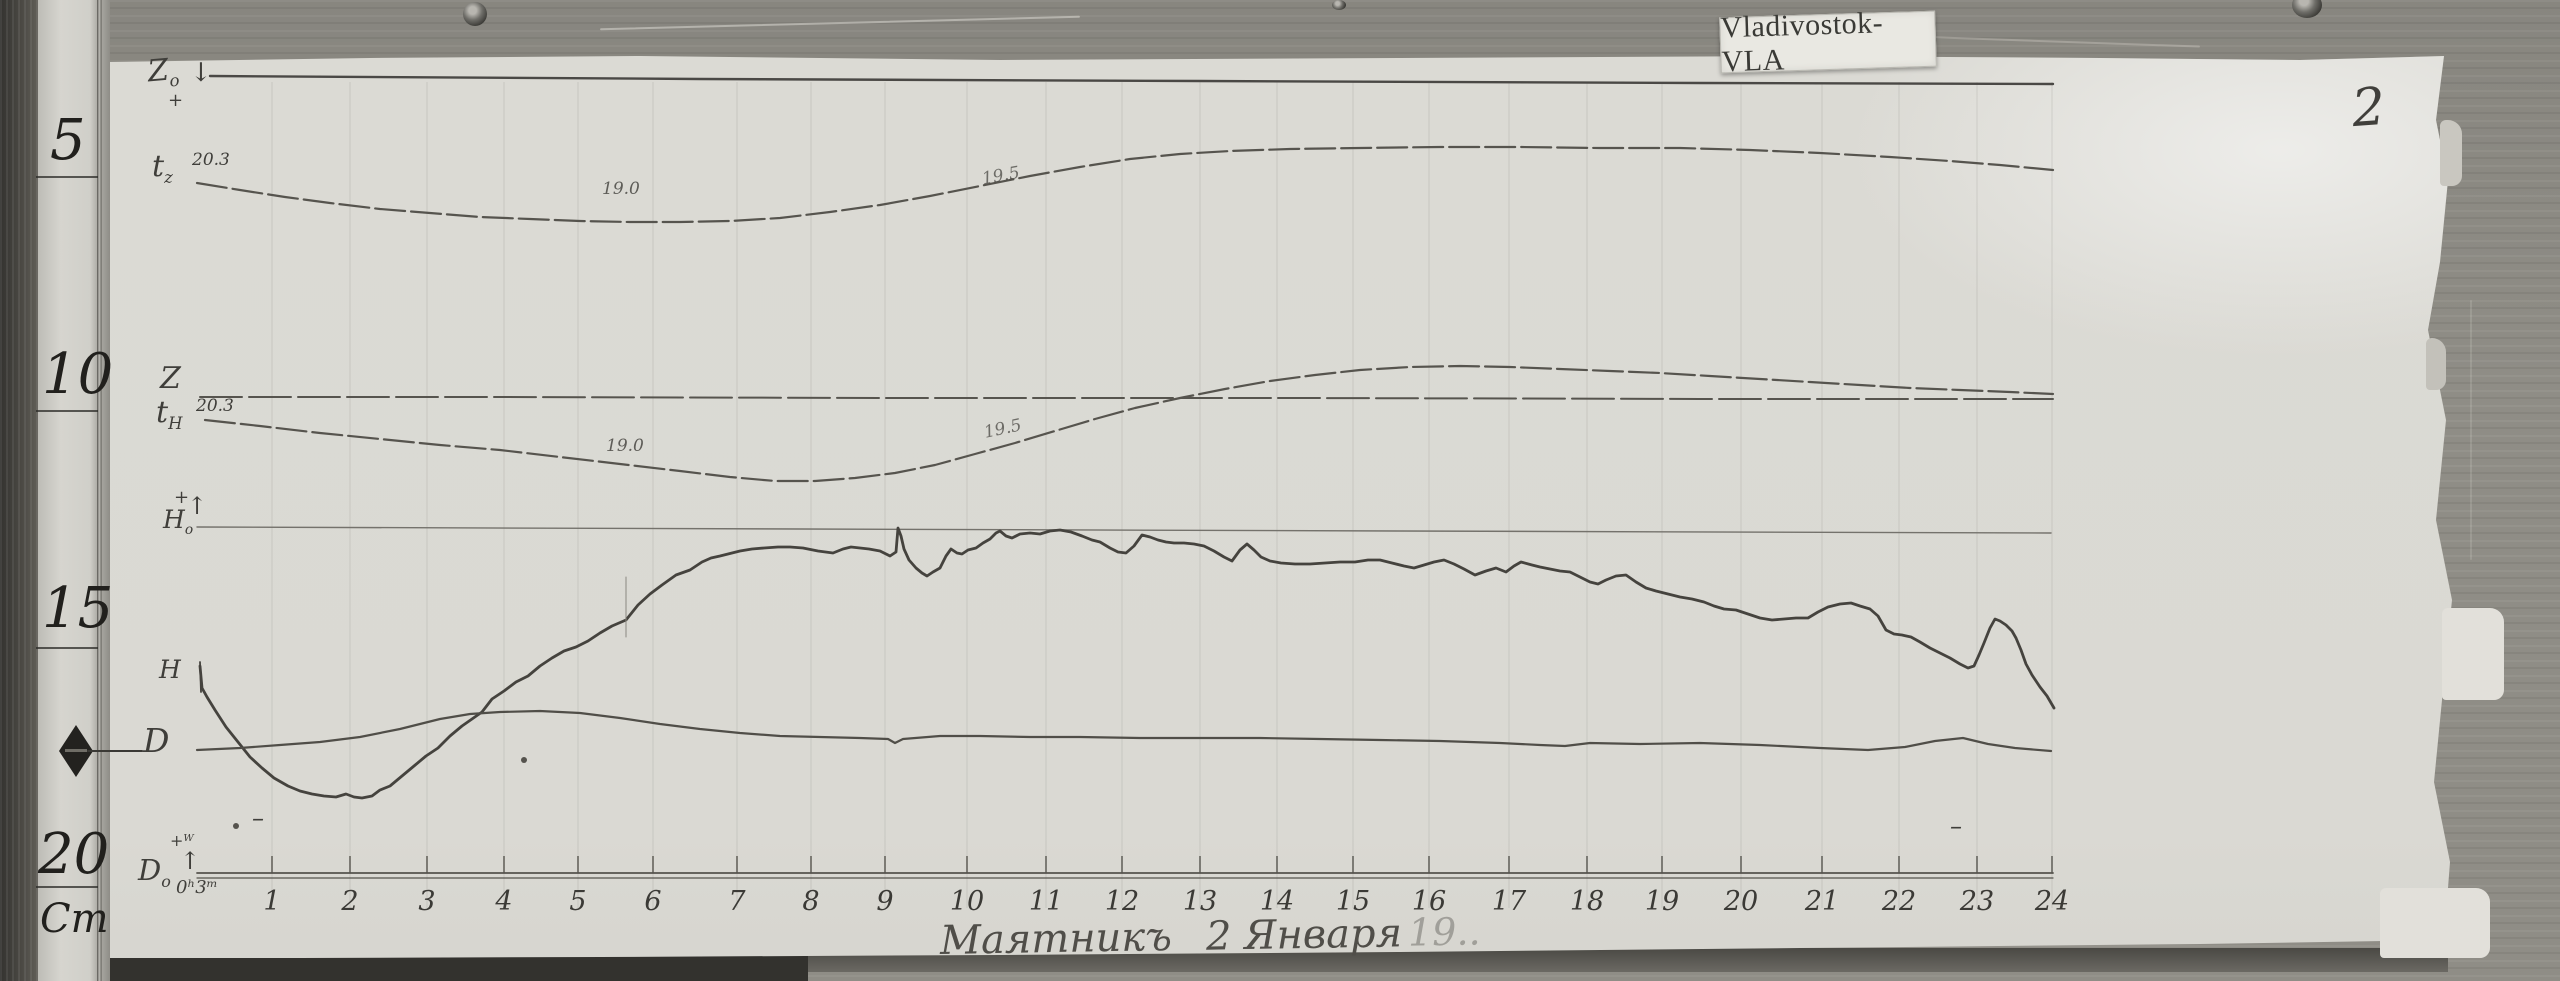  I want to click on station-name: Vladivostok-VLA, so click(1801, 42).